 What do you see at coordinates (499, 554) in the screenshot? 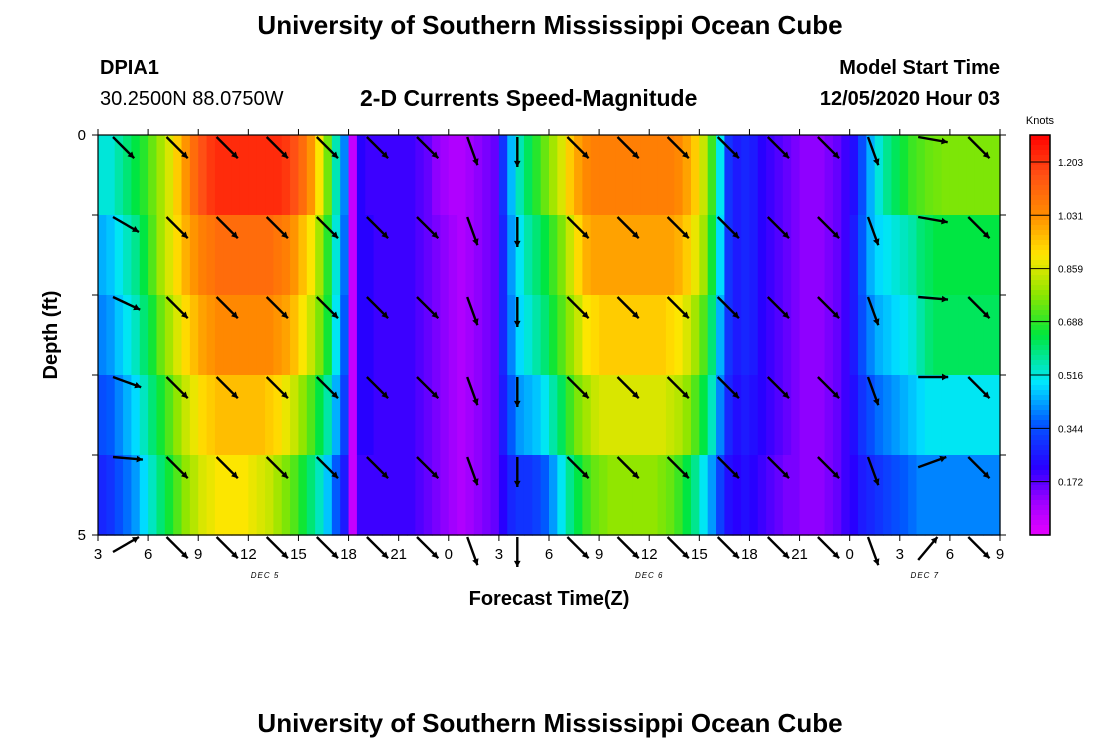
I see `x-tick-label: 3` at bounding box center [499, 554].